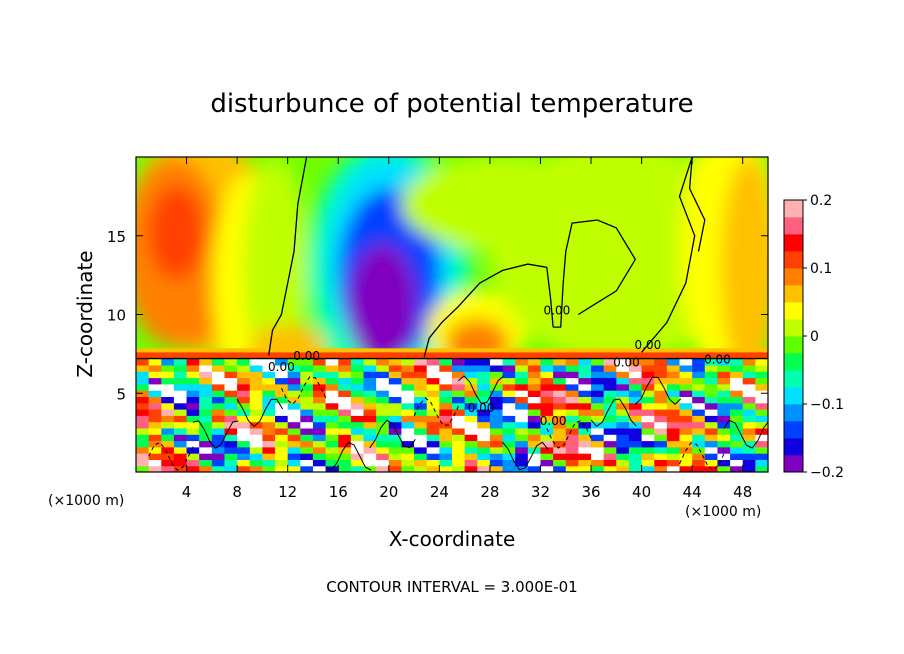 The width and height of the screenshot is (904, 654). What do you see at coordinates (187, 492) in the screenshot?
I see `x-tick-label: 4` at bounding box center [187, 492].